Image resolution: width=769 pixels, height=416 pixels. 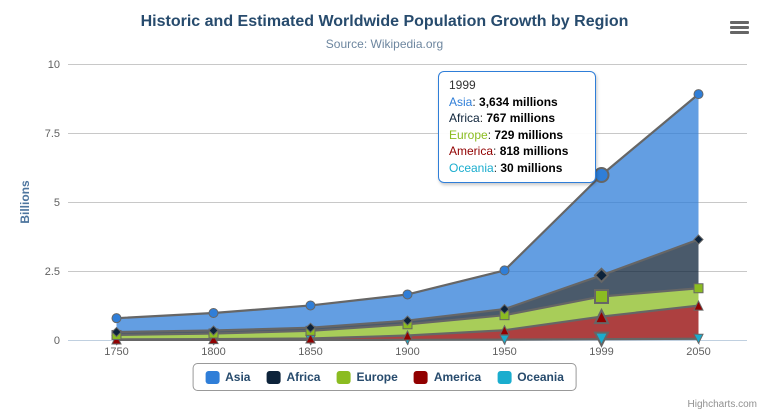 I want to click on x-axis-label: 1750, so click(x=116, y=352).